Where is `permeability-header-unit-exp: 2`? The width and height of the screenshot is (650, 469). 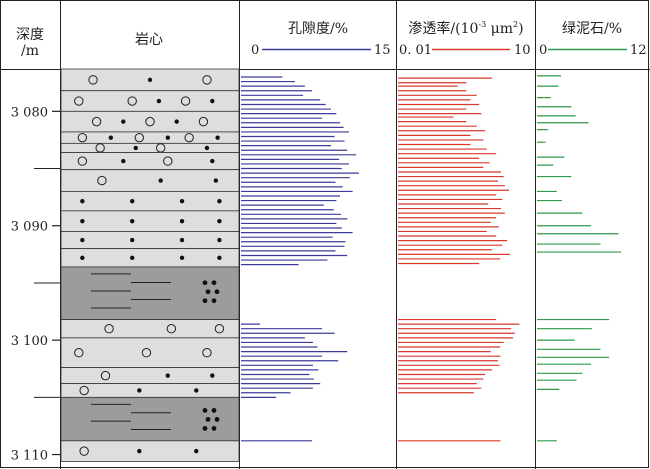
permeability-header-unit-exp: 2 is located at coordinates (515, 24).